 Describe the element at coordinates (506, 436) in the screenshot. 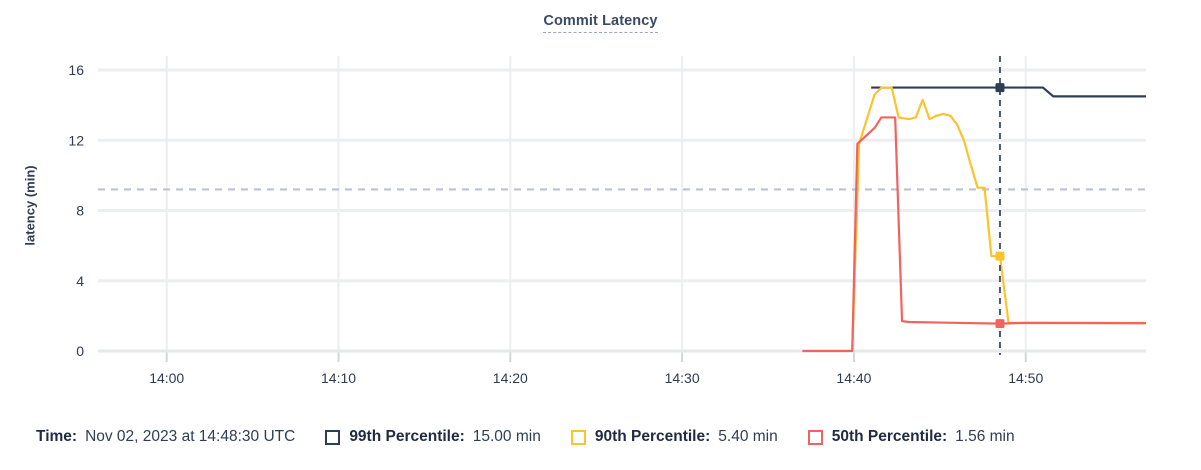

I see `legend-value-p99: 15.00 min` at that location.